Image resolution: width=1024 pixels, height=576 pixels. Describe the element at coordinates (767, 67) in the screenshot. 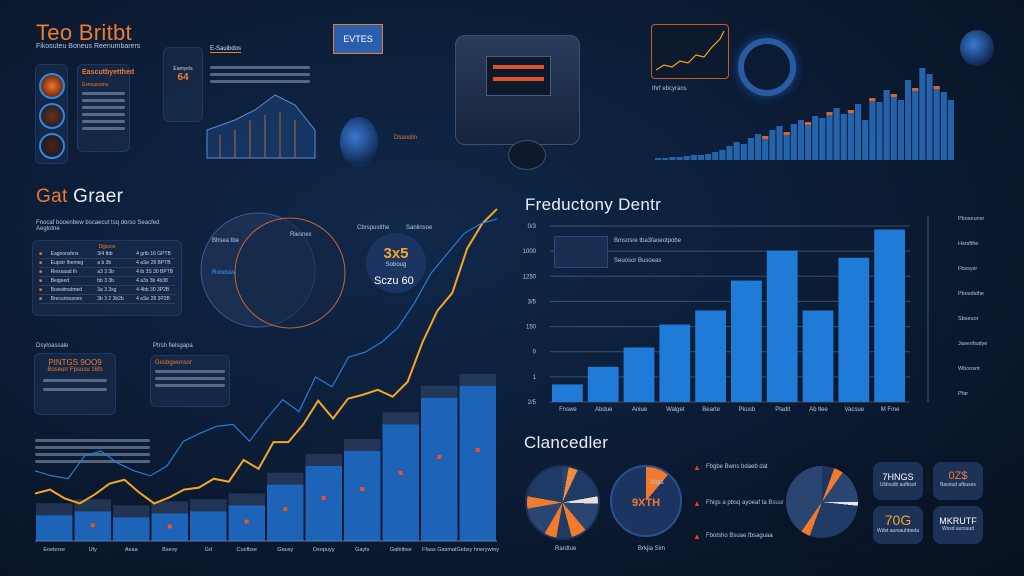

I see `ring-gauge` at that location.